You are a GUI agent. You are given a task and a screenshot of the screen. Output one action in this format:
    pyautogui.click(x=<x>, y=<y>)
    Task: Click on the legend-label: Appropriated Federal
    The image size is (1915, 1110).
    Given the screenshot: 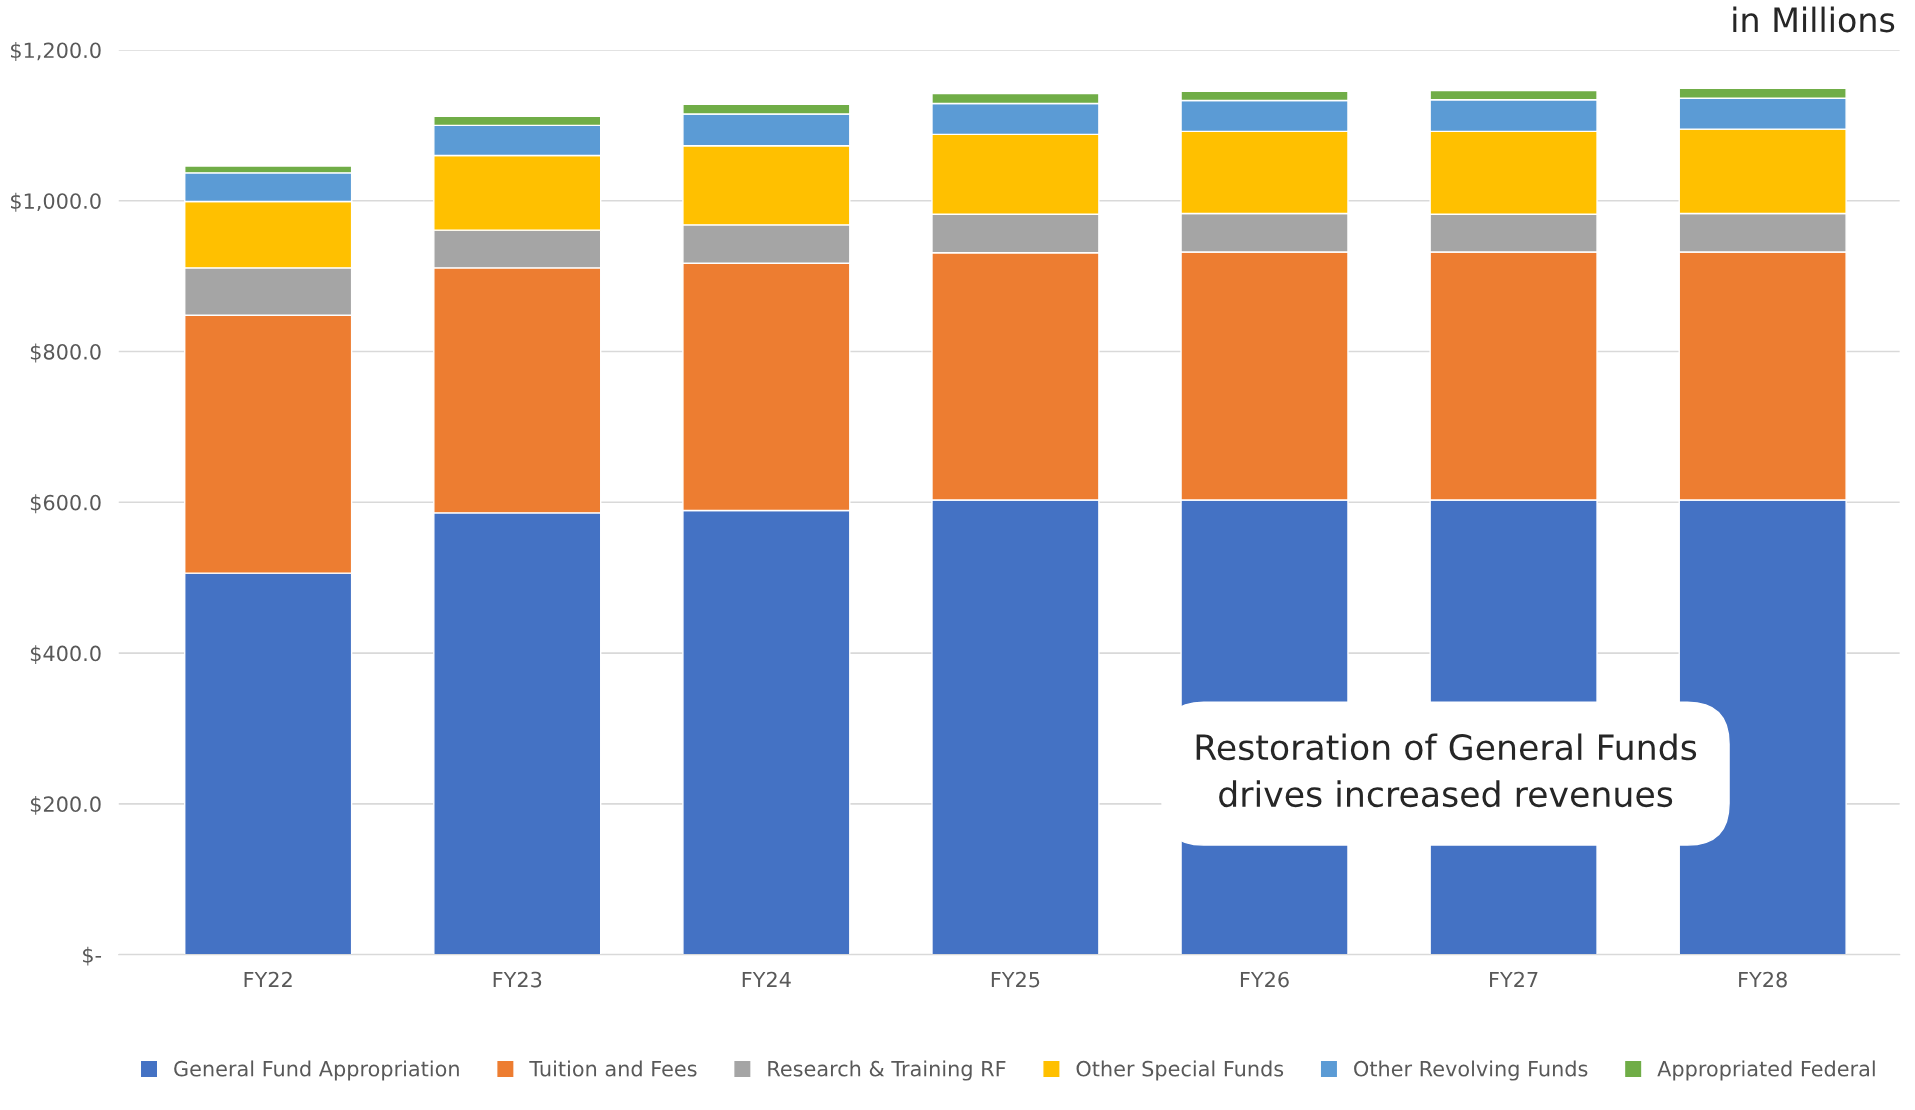 What is the action you would take?
    pyautogui.click(x=1766, y=1070)
    